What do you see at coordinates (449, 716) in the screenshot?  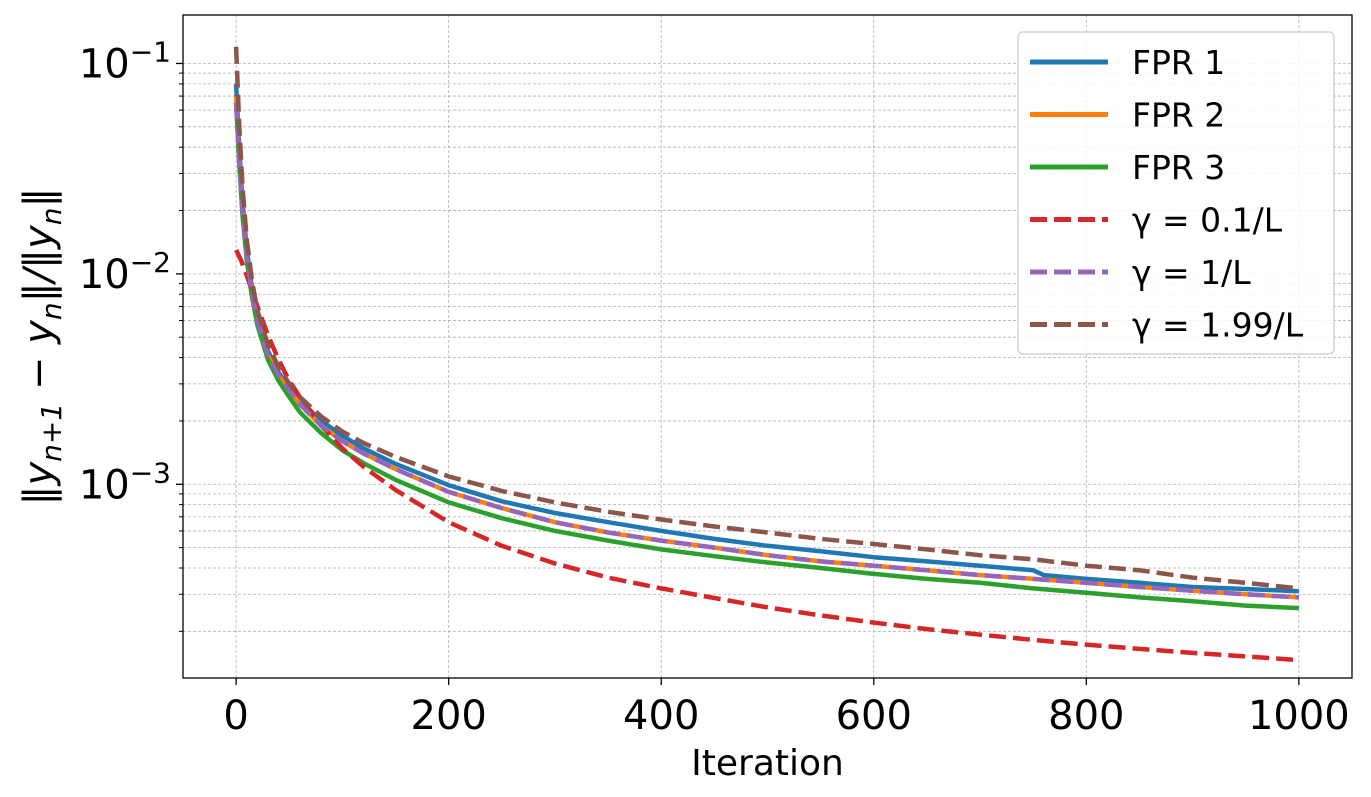 I see `x-tick-label: 200` at bounding box center [449, 716].